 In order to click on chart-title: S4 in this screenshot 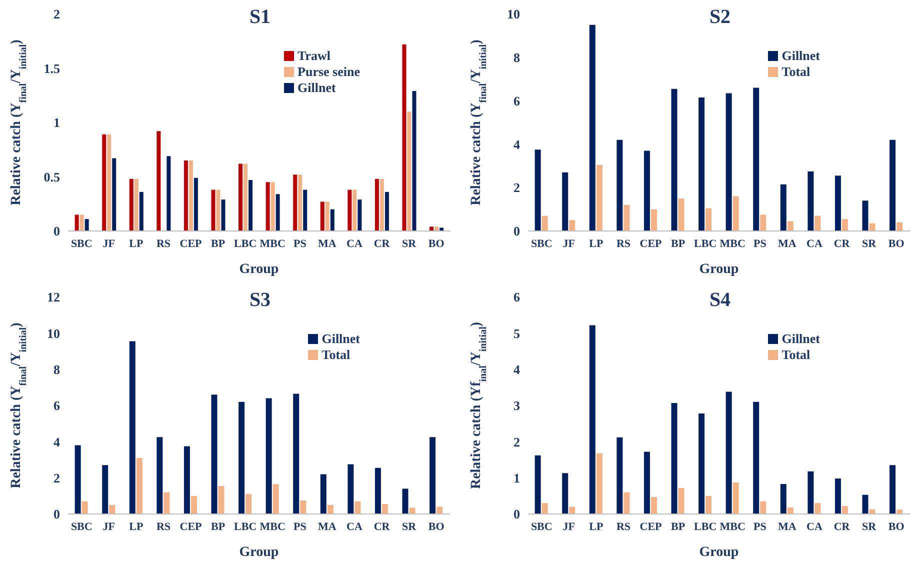, I will do `click(720, 300)`.